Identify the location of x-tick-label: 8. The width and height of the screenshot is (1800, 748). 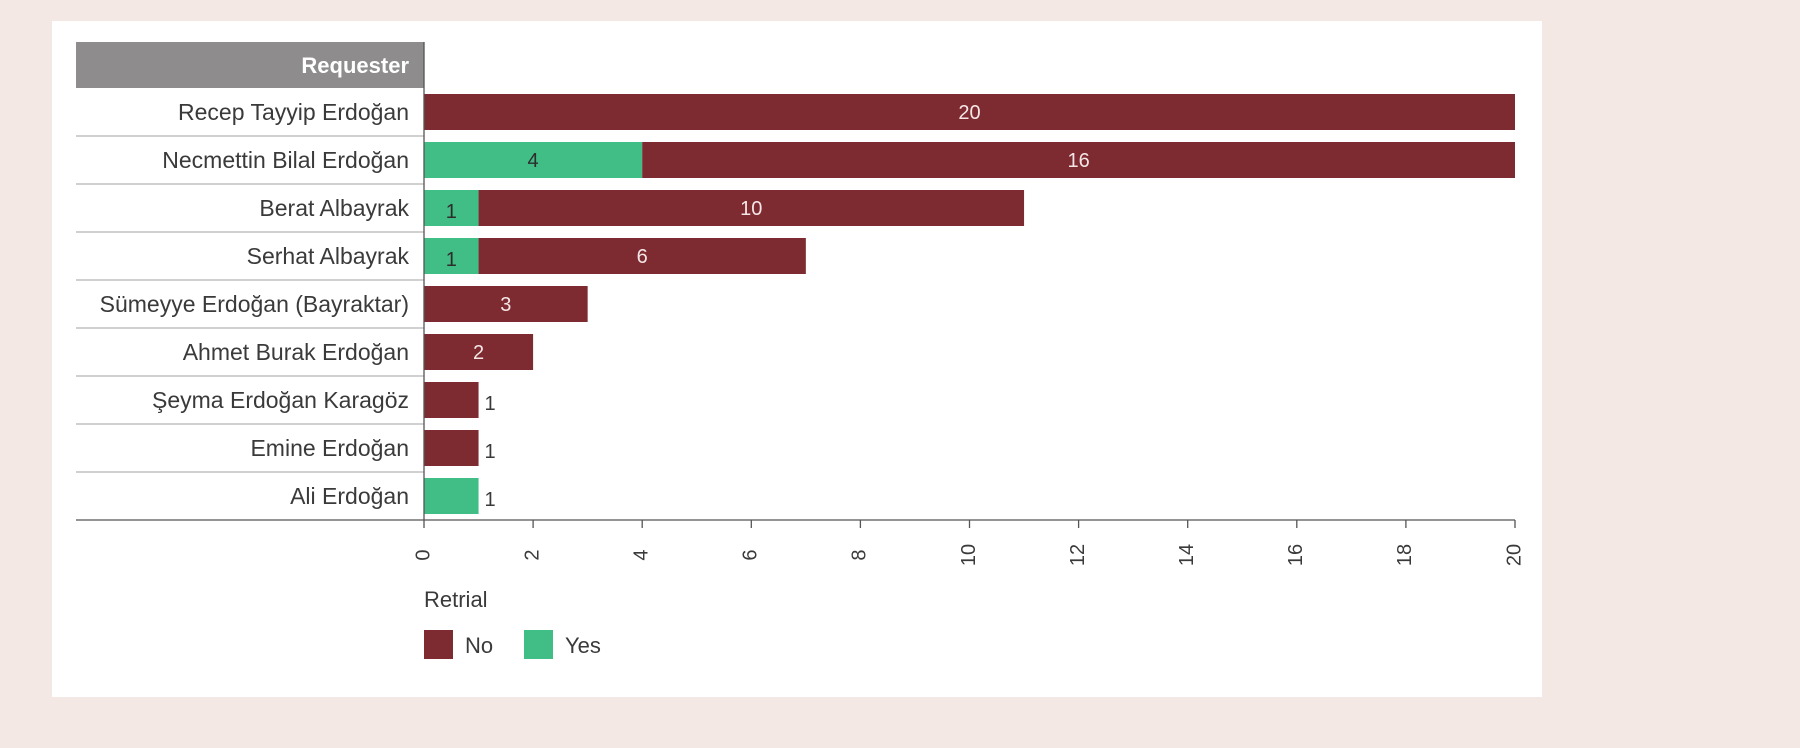
(860, 554).